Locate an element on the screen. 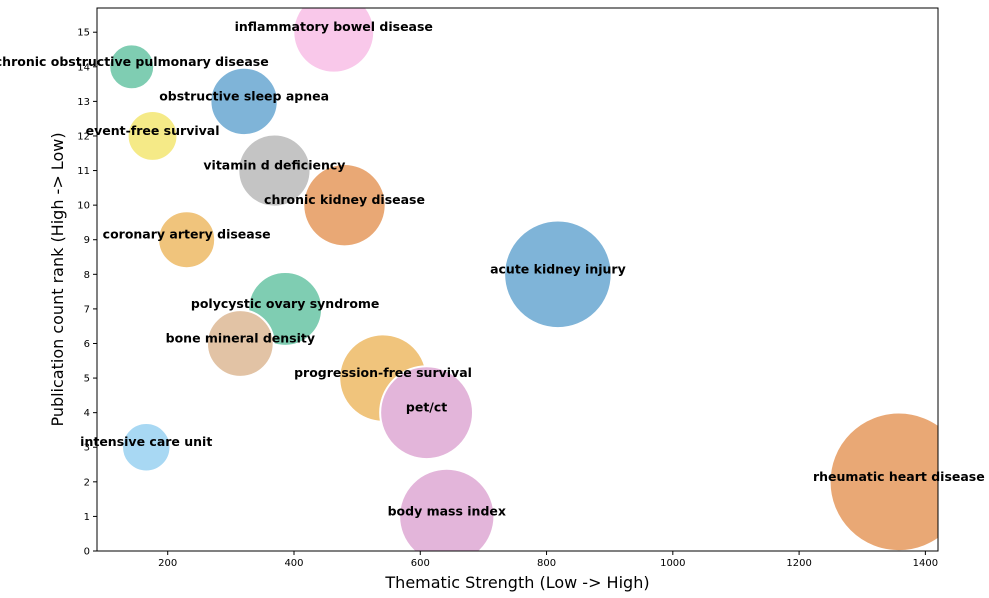  y-tick-label: 2 is located at coordinates (87, 482).